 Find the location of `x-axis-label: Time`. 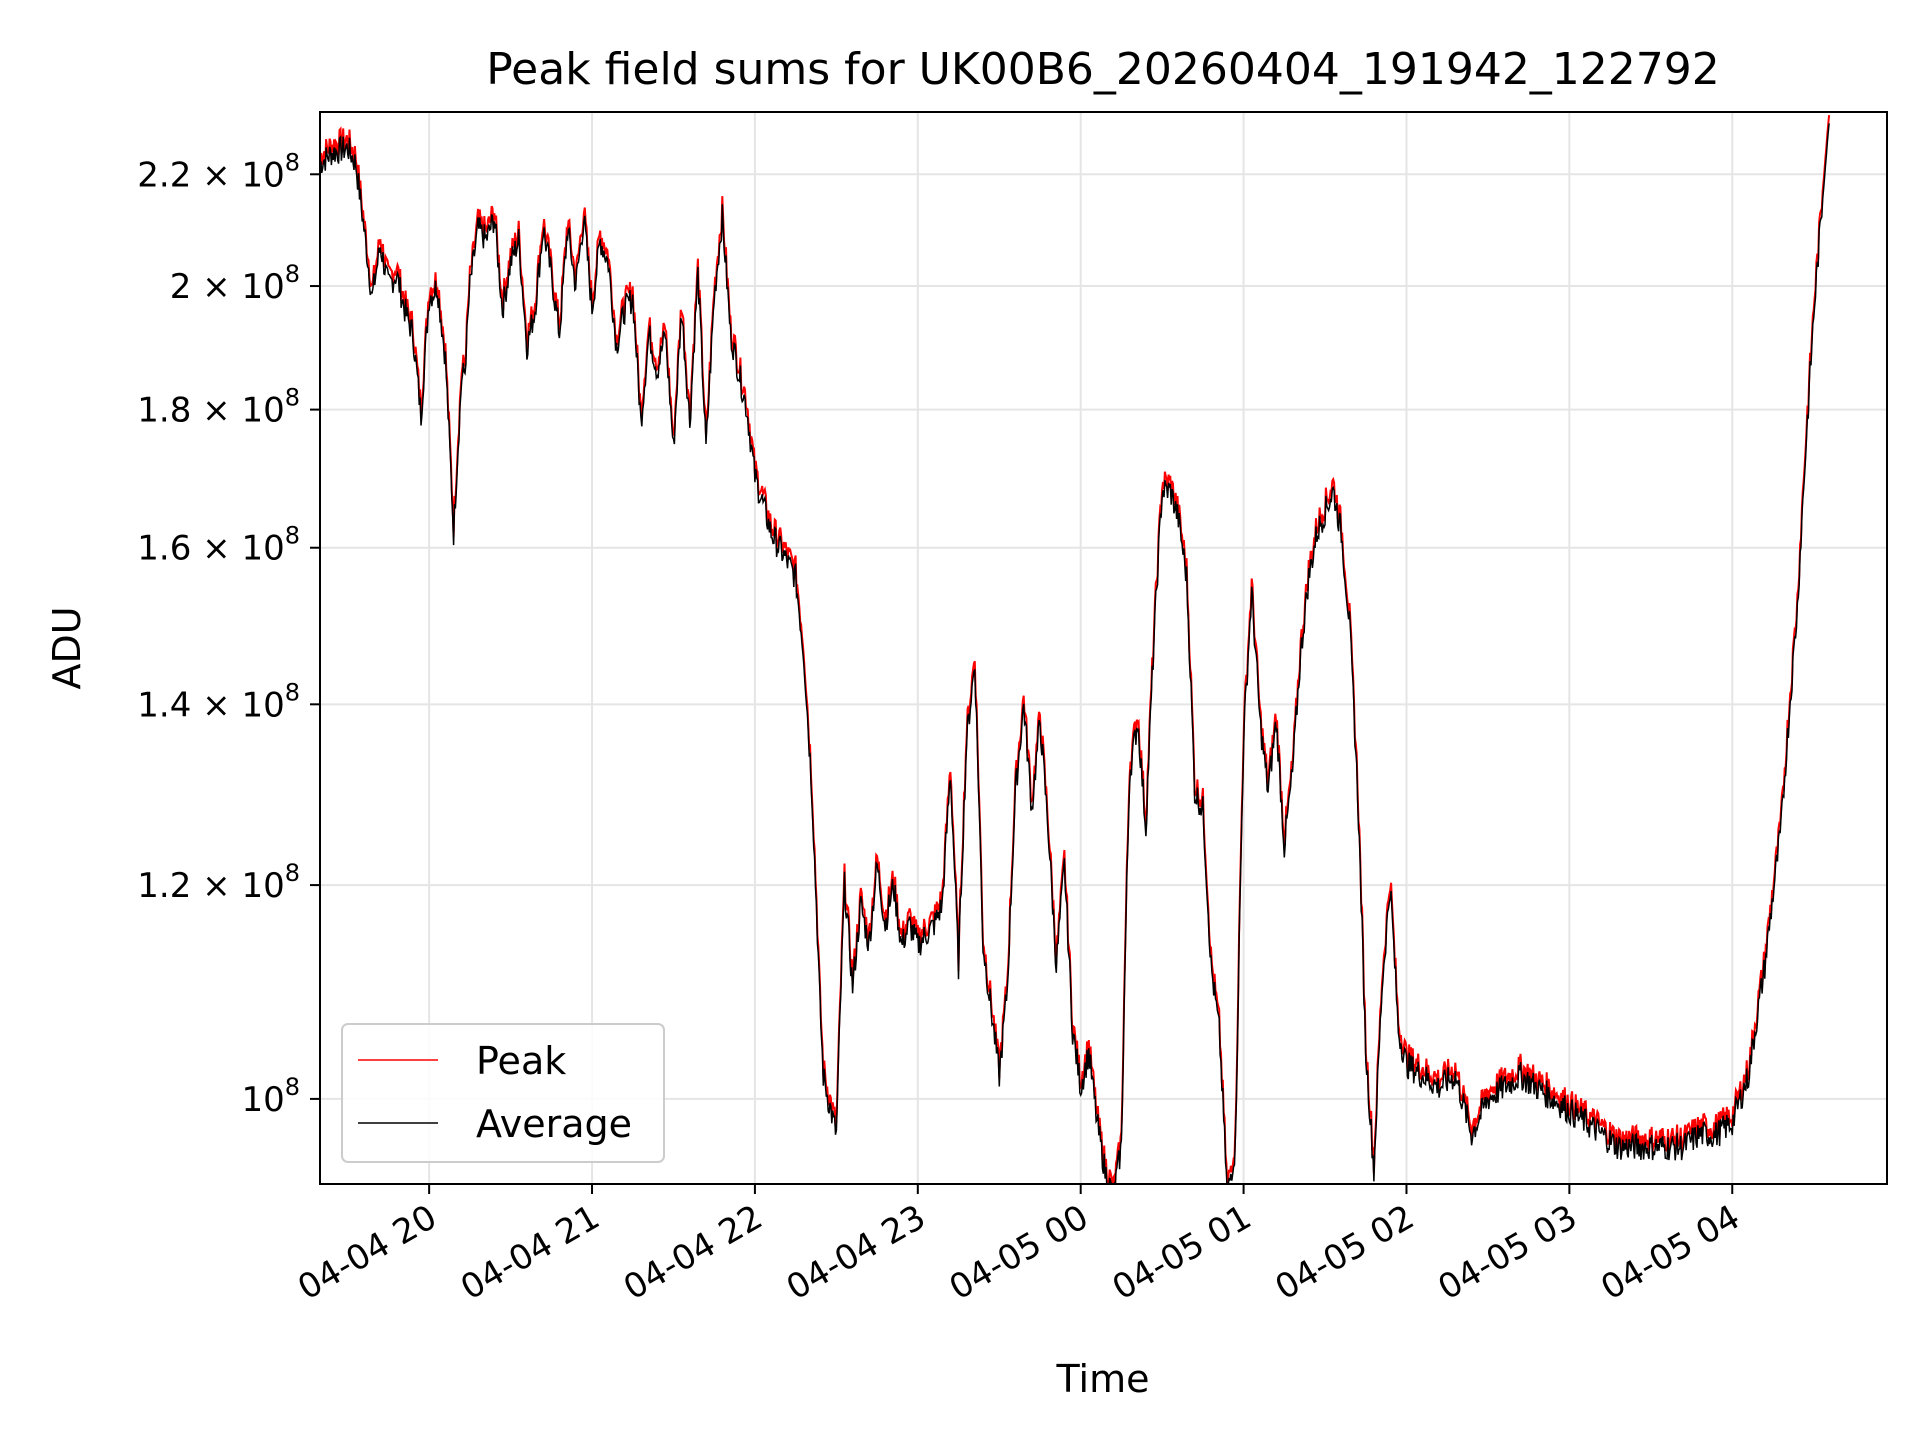

x-axis-label: Time is located at coordinates (1103, 1379).